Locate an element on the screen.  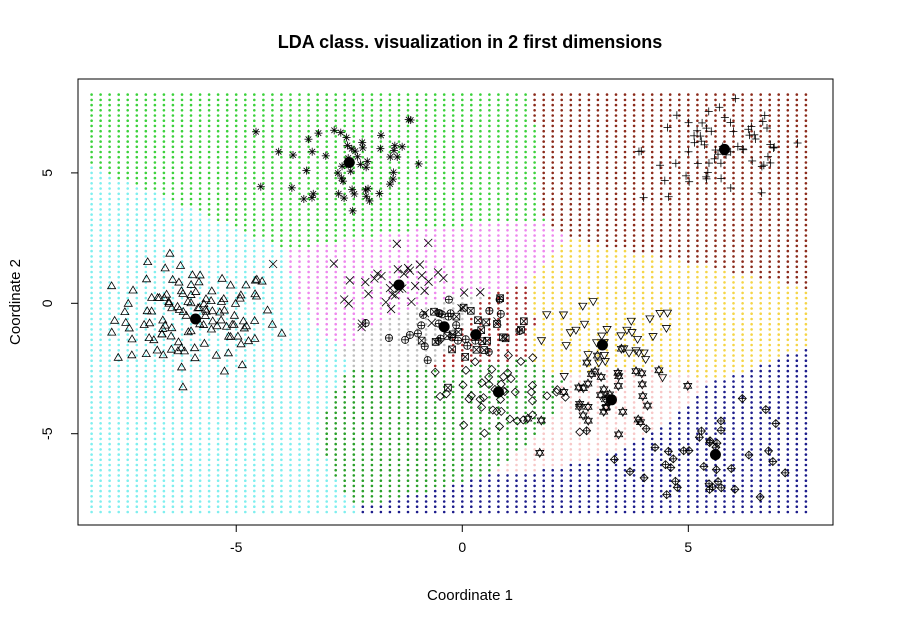
region-grid-column is located at coordinates (191, 303).